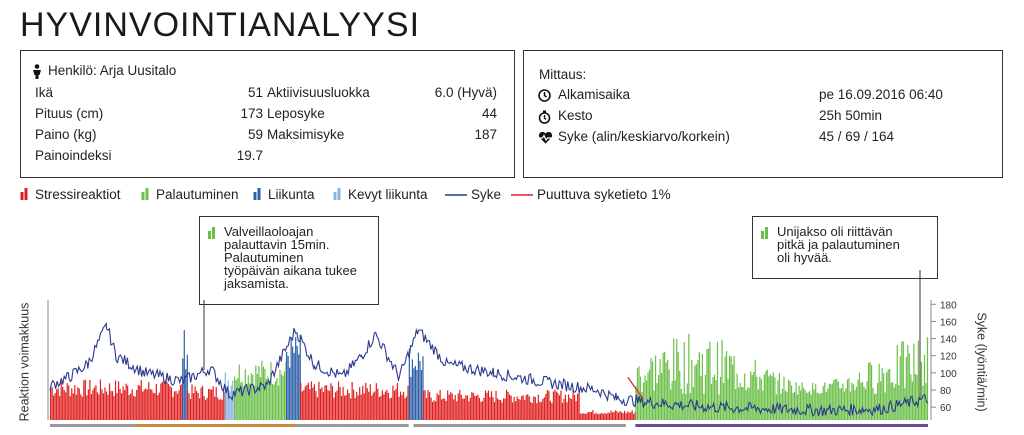 The image size is (1024, 435). What do you see at coordinates (255, 134) in the screenshot?
I see `person-stat-value: 59` at bounding box center [255, 134].